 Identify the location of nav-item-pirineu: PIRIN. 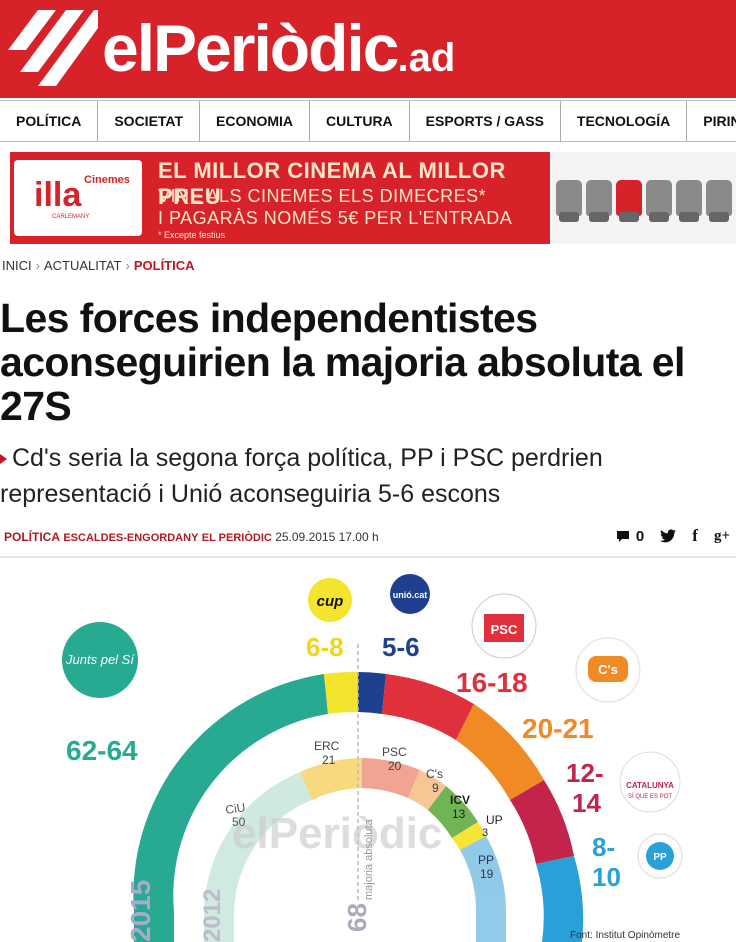
(711, 121).